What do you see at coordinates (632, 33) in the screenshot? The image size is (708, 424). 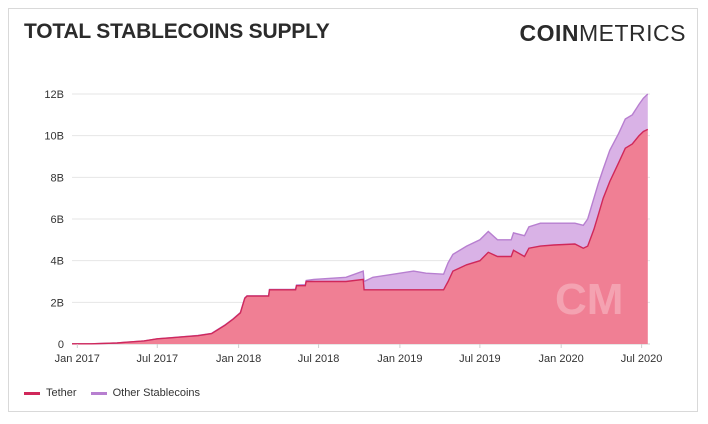 I see `brand-logo-light: METRICS` at bounding box center [632, 33].